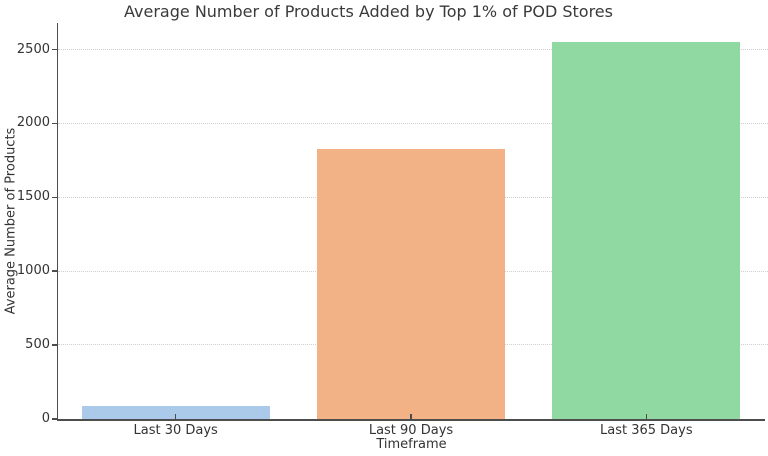 The image size is (768, 456). What do you see at coordinates (45, 418) in the screenshot?
I see `y-tick-label-0: 0` at bounding box center [45, 418].